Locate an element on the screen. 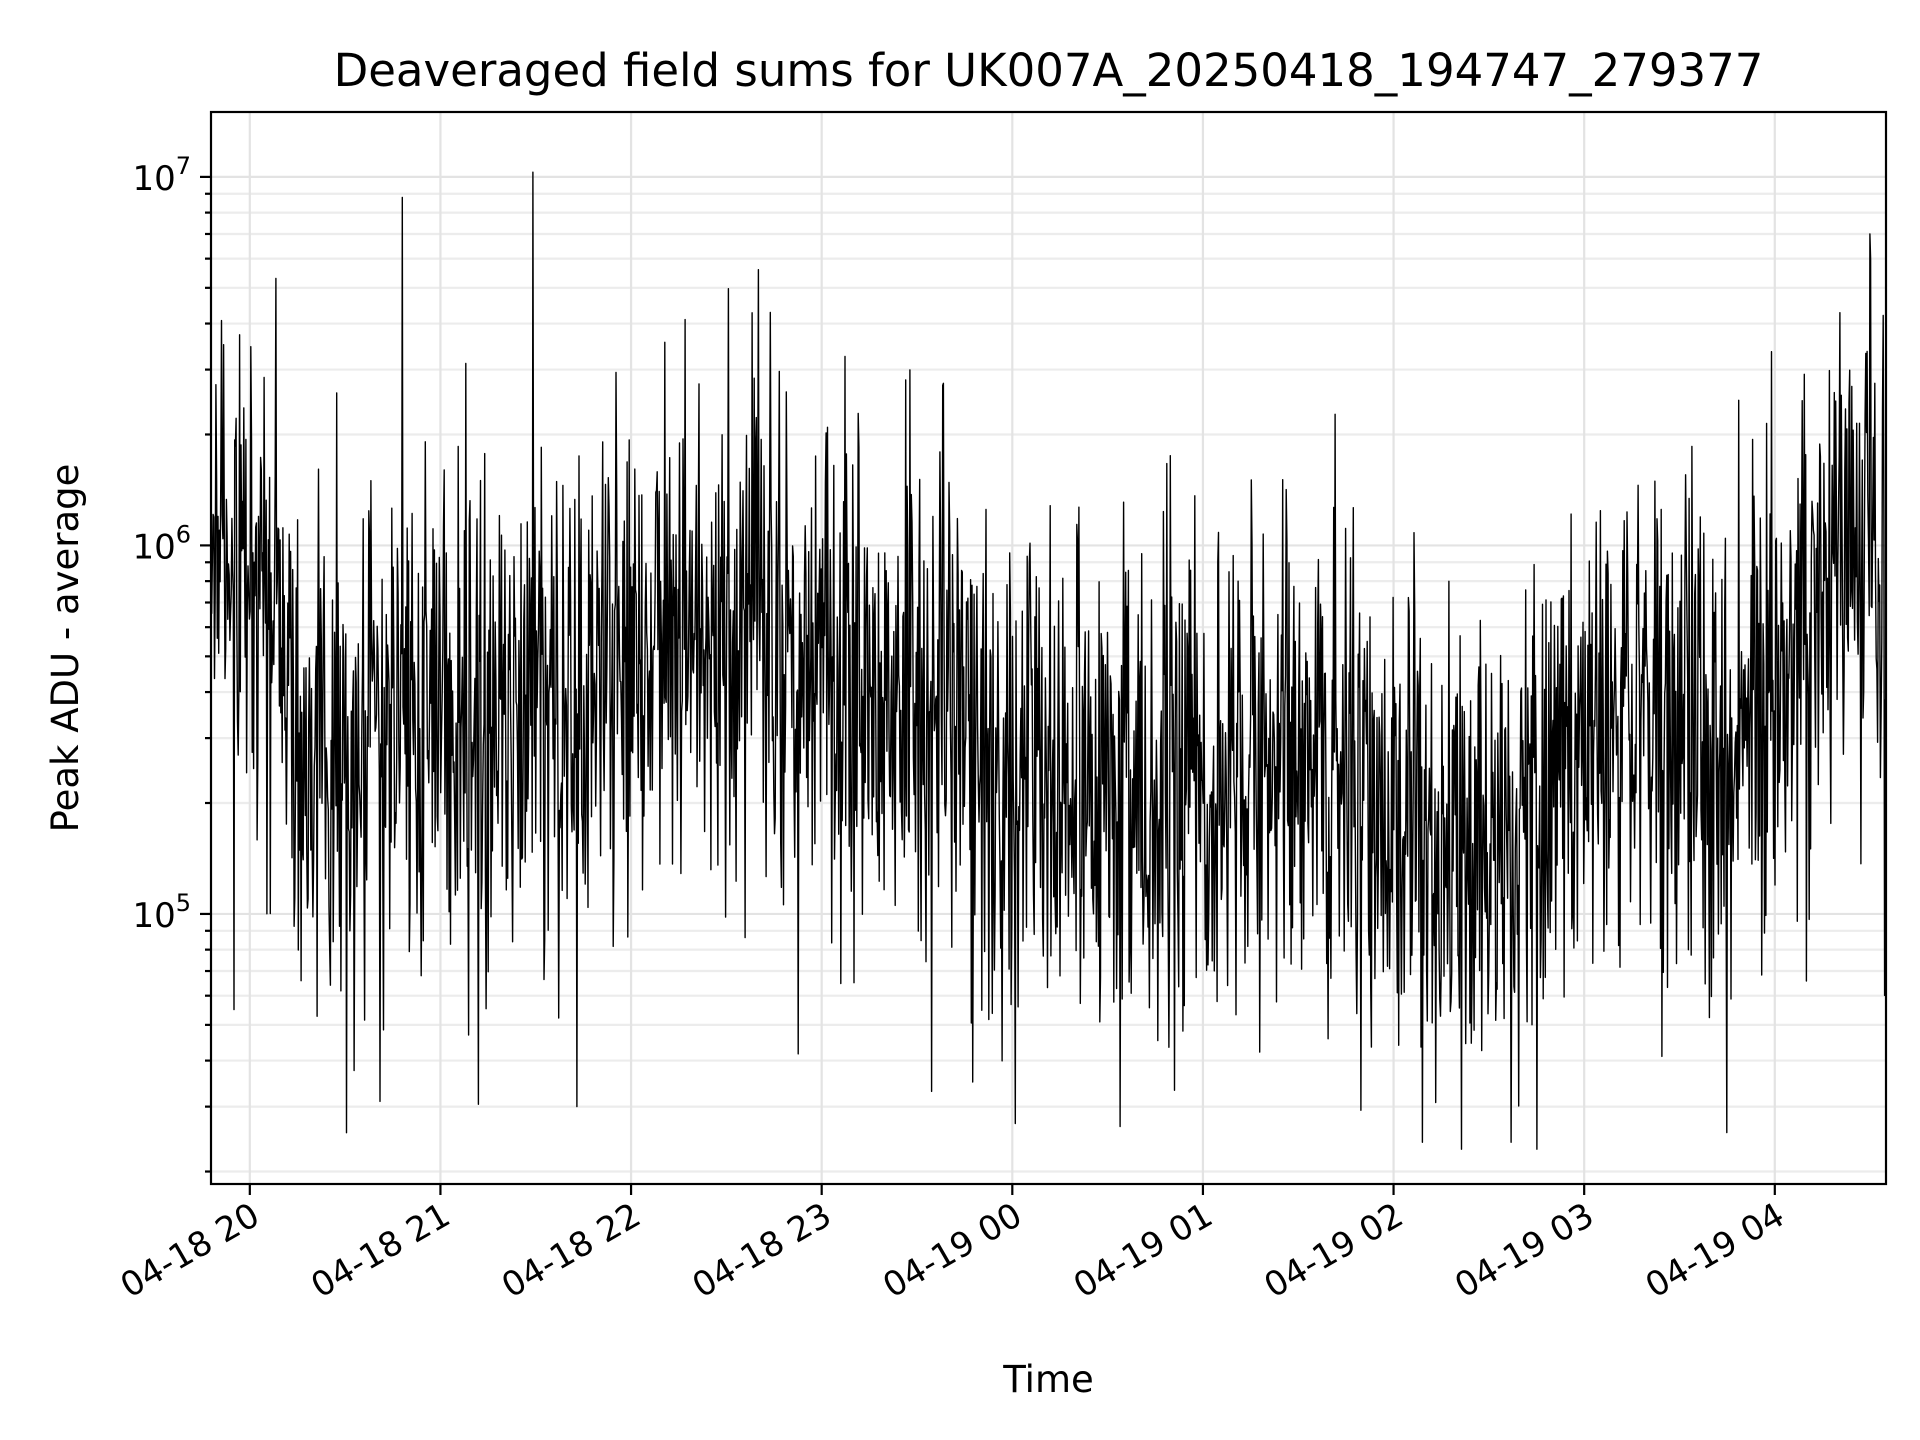 The height and width of the screenshot is (1440, 1920). x-axis-label: Time is located at coordinates (1048, 1379).